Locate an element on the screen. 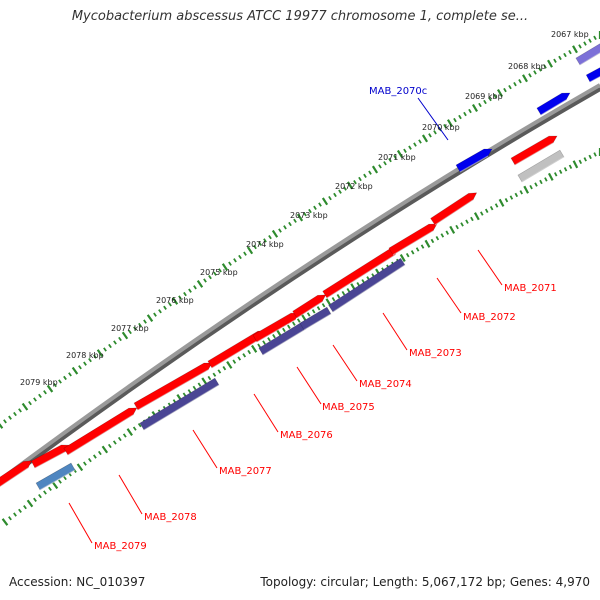 The width and height of the screenshot is (600, 600). gene-label: MAB_2072 is located at coordinates (489, 317).